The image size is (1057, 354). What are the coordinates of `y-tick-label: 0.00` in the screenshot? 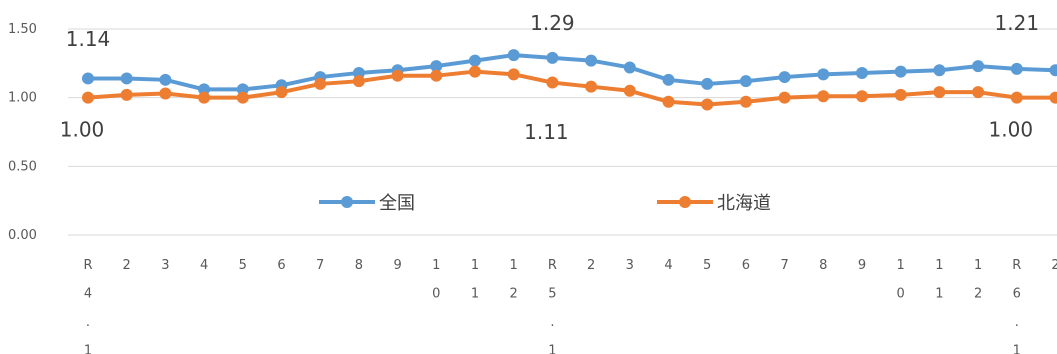 It's located at (22, 235).